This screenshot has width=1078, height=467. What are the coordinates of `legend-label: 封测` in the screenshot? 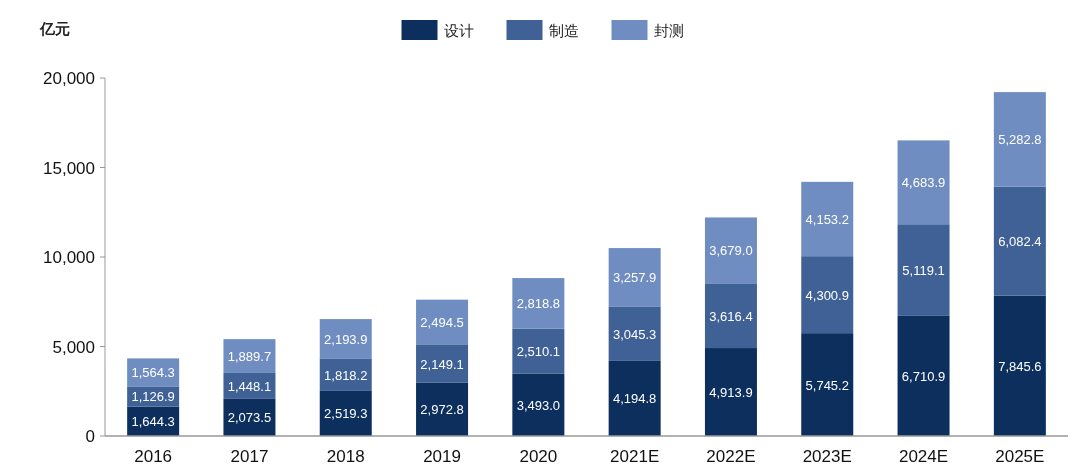 It's located at (668, 30).